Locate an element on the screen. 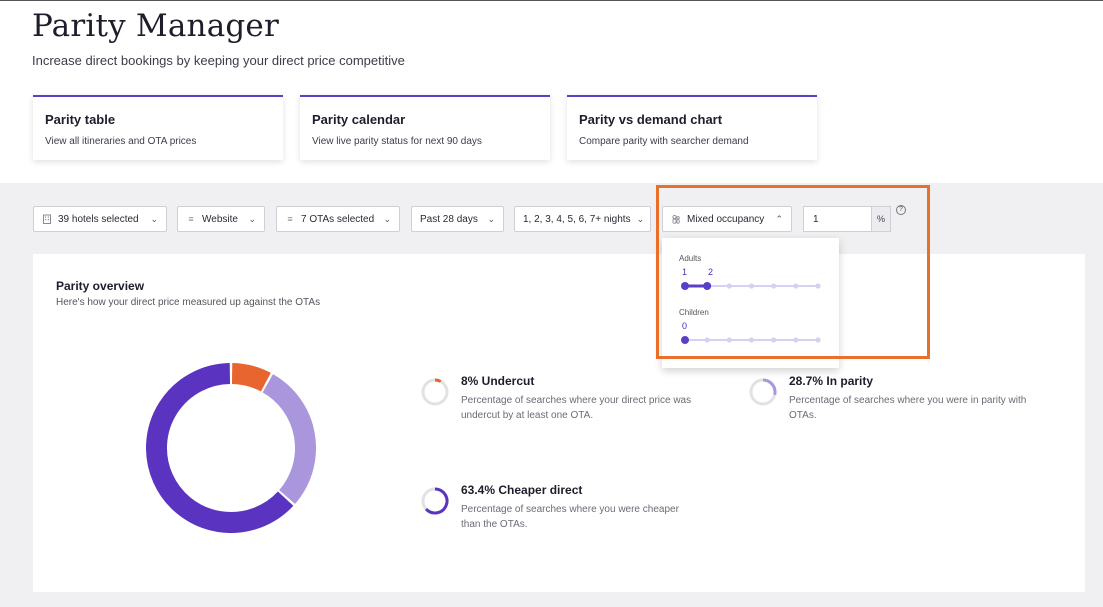 This screenshot has width=1103, height=607. card-title: Parity calendar is located at coordinates (359, 119).